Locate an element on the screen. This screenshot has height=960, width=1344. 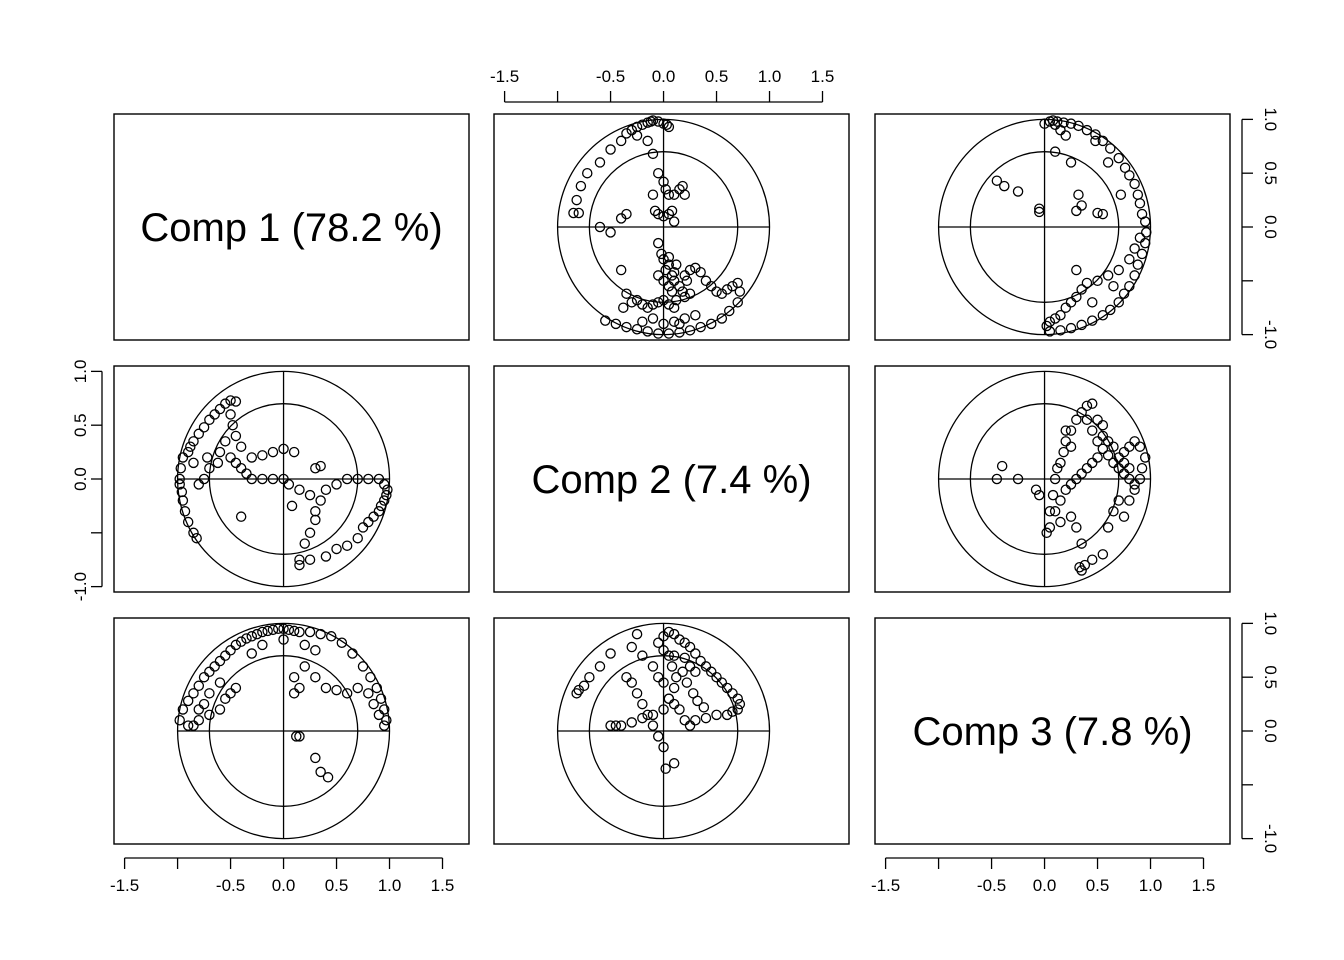
x-tick-label-top-2-0: -1.5 is located at coordinates (504, 76).